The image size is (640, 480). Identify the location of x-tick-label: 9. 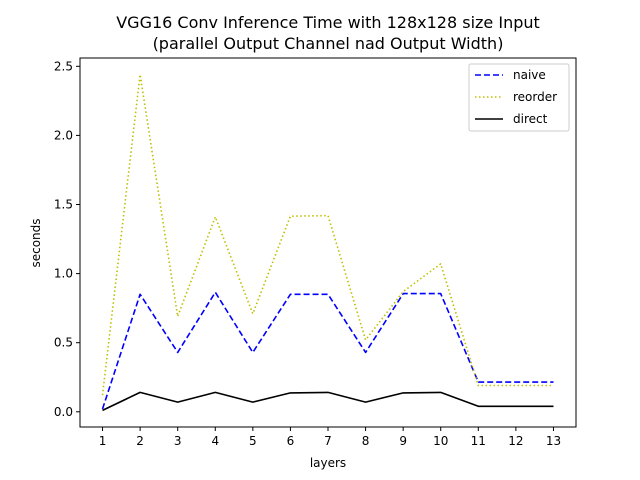
(403, 441).